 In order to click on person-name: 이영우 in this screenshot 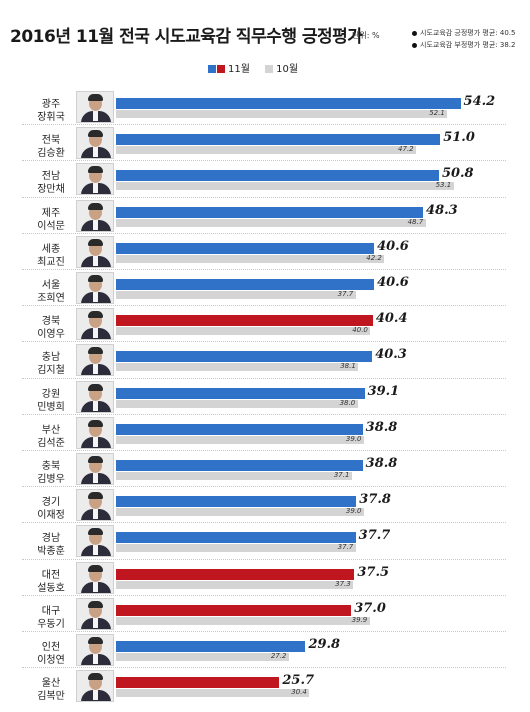, I will do `click(51, 335)`.